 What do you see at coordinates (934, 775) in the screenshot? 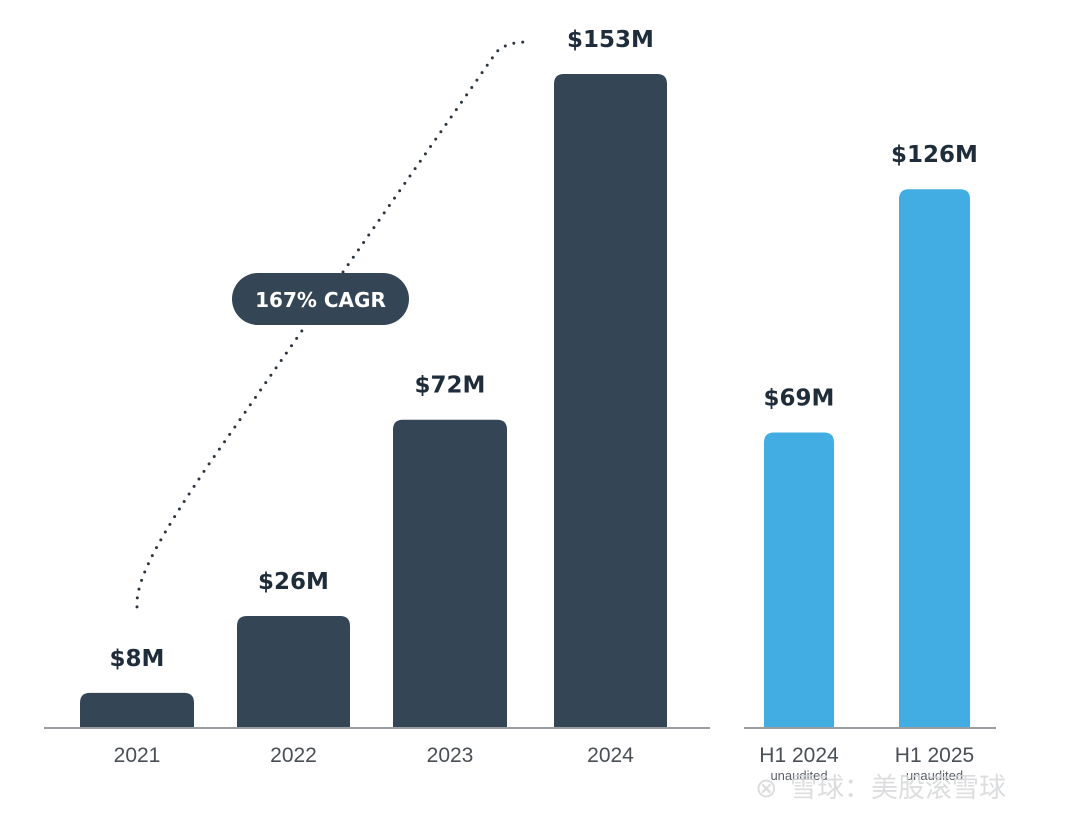
I see `category-sublabel-h1-2025: unaudited` at bounding box center [934, 775].